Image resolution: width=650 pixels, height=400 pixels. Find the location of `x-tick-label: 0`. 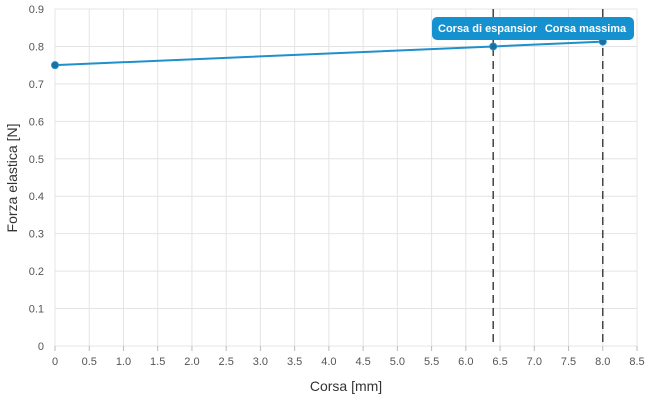

x-tick-label: 0 is located at coordinates (55, 362).